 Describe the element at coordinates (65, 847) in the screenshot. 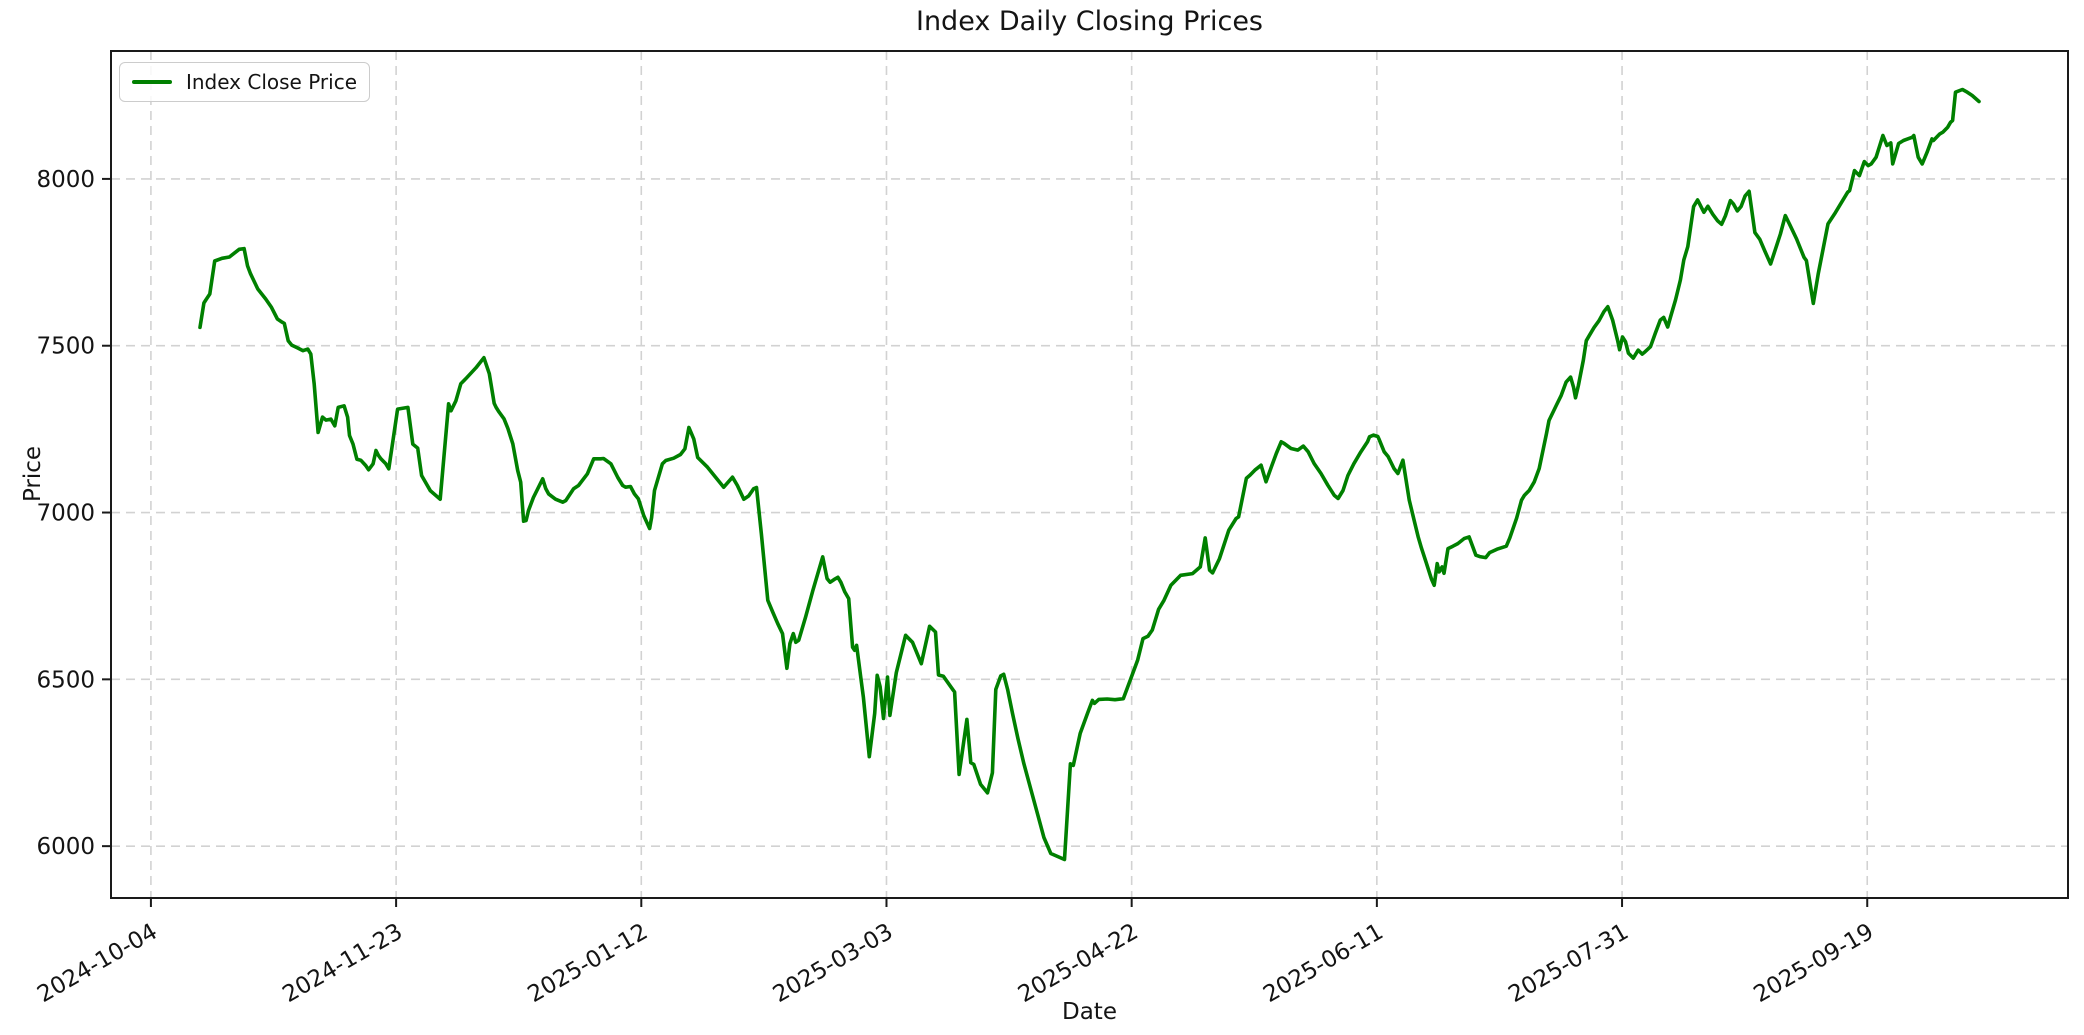

I see `y-tick-label: 6000` at that location.